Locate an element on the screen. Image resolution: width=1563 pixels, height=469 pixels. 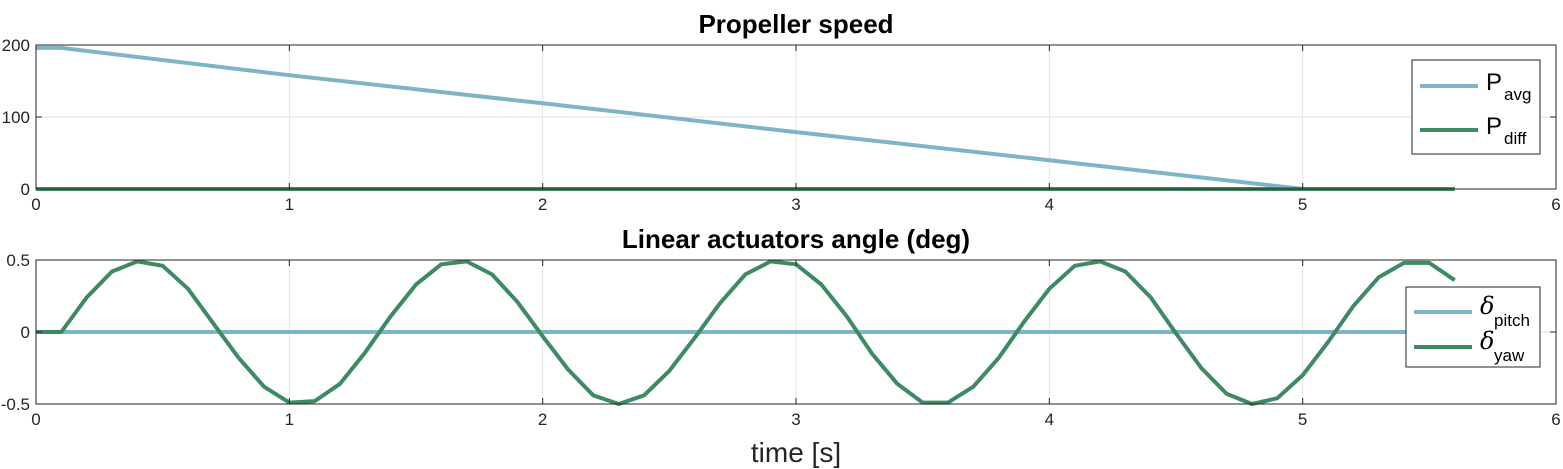
legend-subscript-pitch: pitch is located at coordinates (1512, 320).